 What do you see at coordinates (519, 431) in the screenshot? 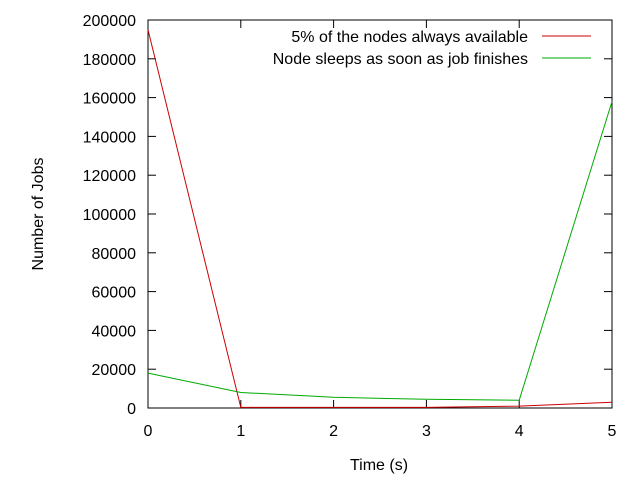
I see `x-tick-label: 4` at bounding box center [519, 431].